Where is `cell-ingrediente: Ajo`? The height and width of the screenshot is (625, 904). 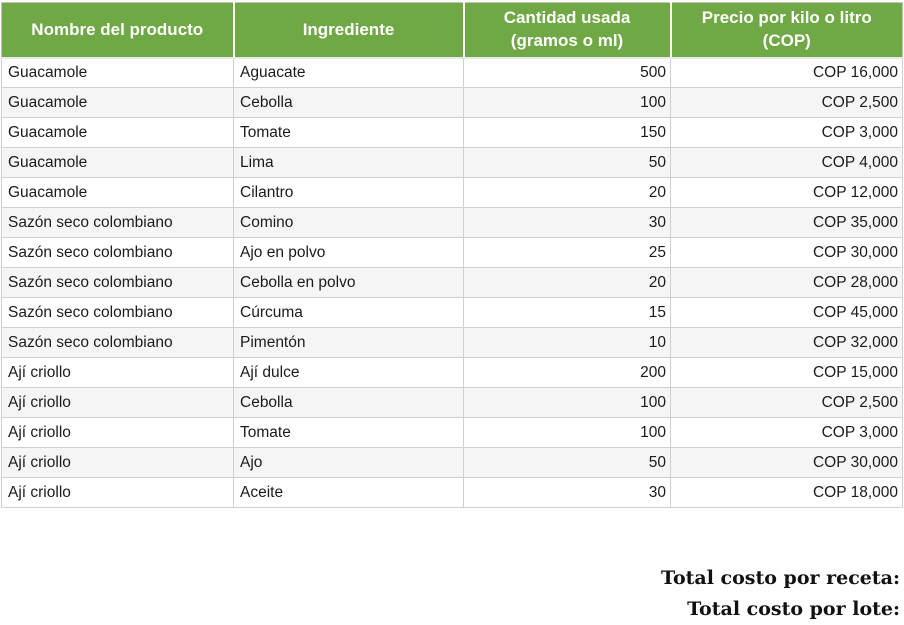
cell-ingrediente: Ajo is located at coordinates (348, 462).